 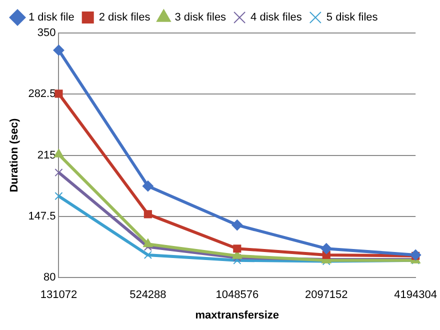 I want to click on legend-label: 5 disk files, so click(x=352, y=18).